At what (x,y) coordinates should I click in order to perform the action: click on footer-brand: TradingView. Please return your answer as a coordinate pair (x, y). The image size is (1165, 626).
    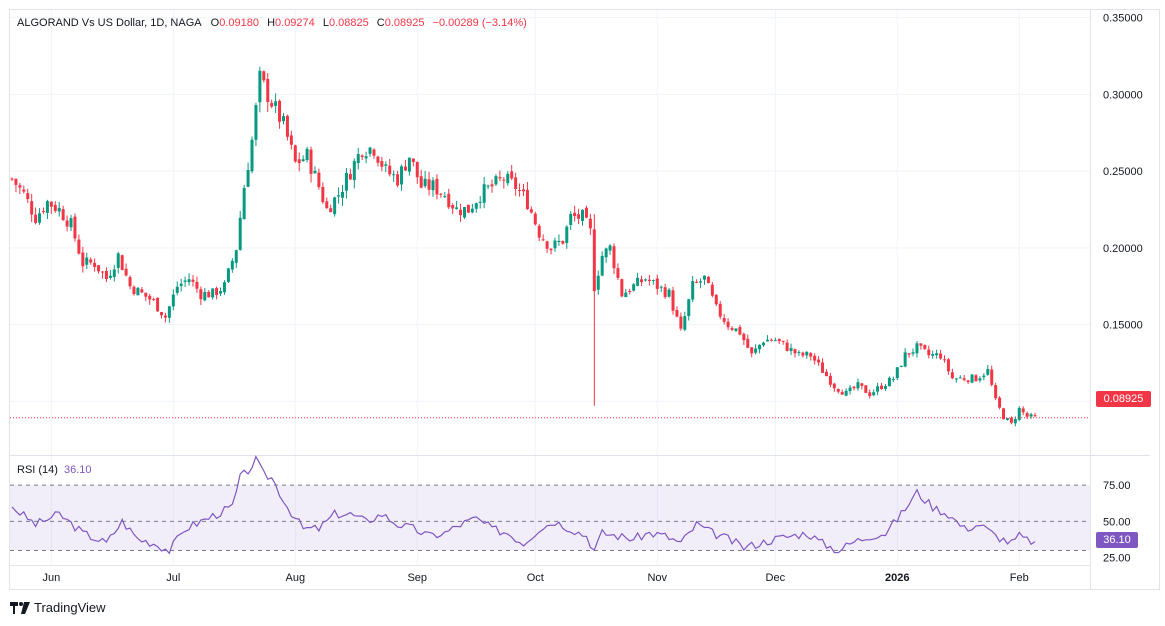
    Looking at the image, I should click on (58, 607).